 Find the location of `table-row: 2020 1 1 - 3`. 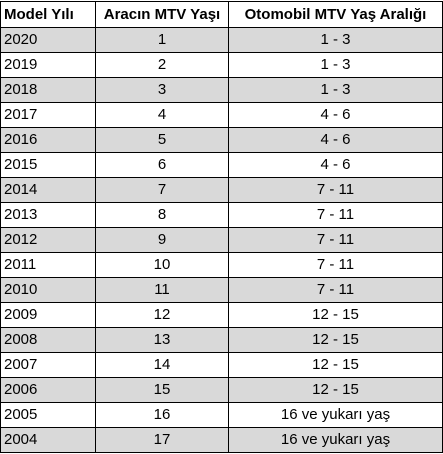

table-row: 2020 1 1 - 3 is located at coordinates (221, 40).